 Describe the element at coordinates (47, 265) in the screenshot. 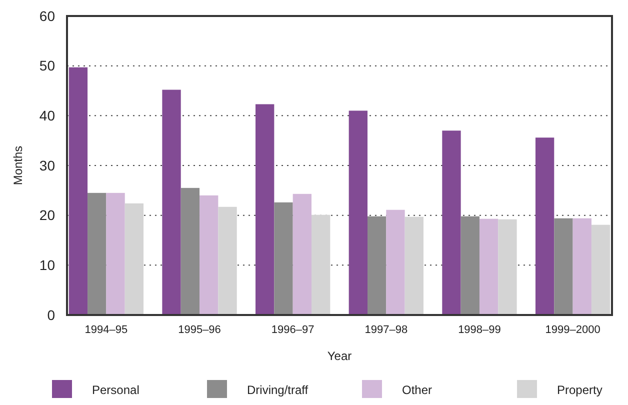

I see `y-tick-label: 10` at that location.